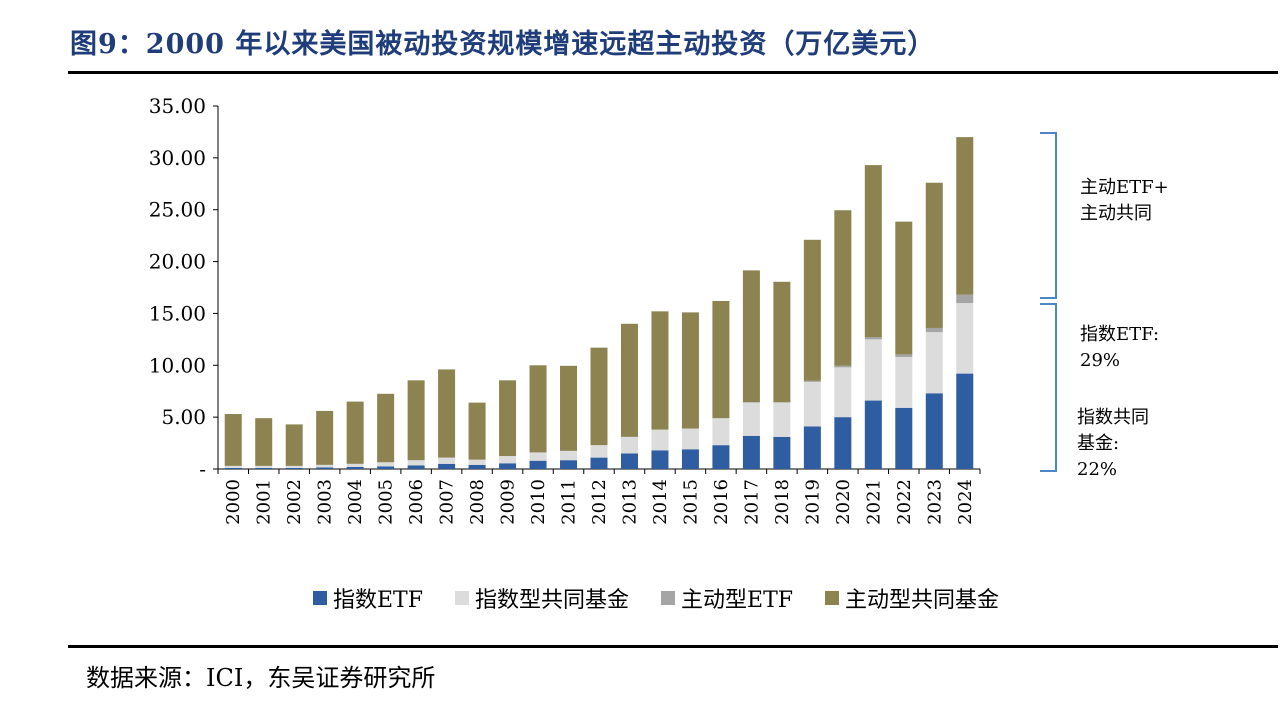 This screenshot has height=720, width=1280. Describe the element at coordinates (1098, 443) in the screenshot. I see `annotation-index-fund-line2: 基金:` at that location.